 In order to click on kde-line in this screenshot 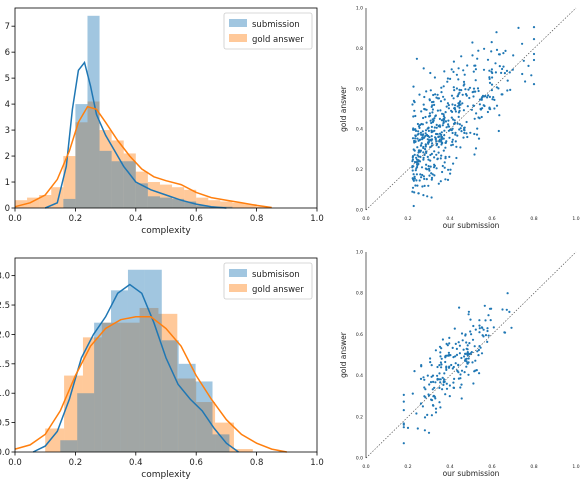, I will do `click(135, 368)`.